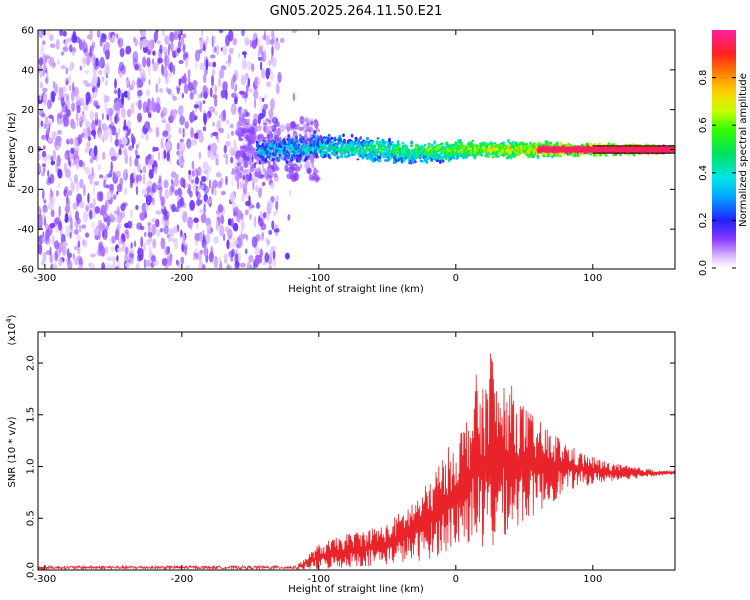 This screenshot has width=750, height=600. Describe the element at coordinates (606, 149) in the screenshot. I see `spectrogram-tone-line` at that location.